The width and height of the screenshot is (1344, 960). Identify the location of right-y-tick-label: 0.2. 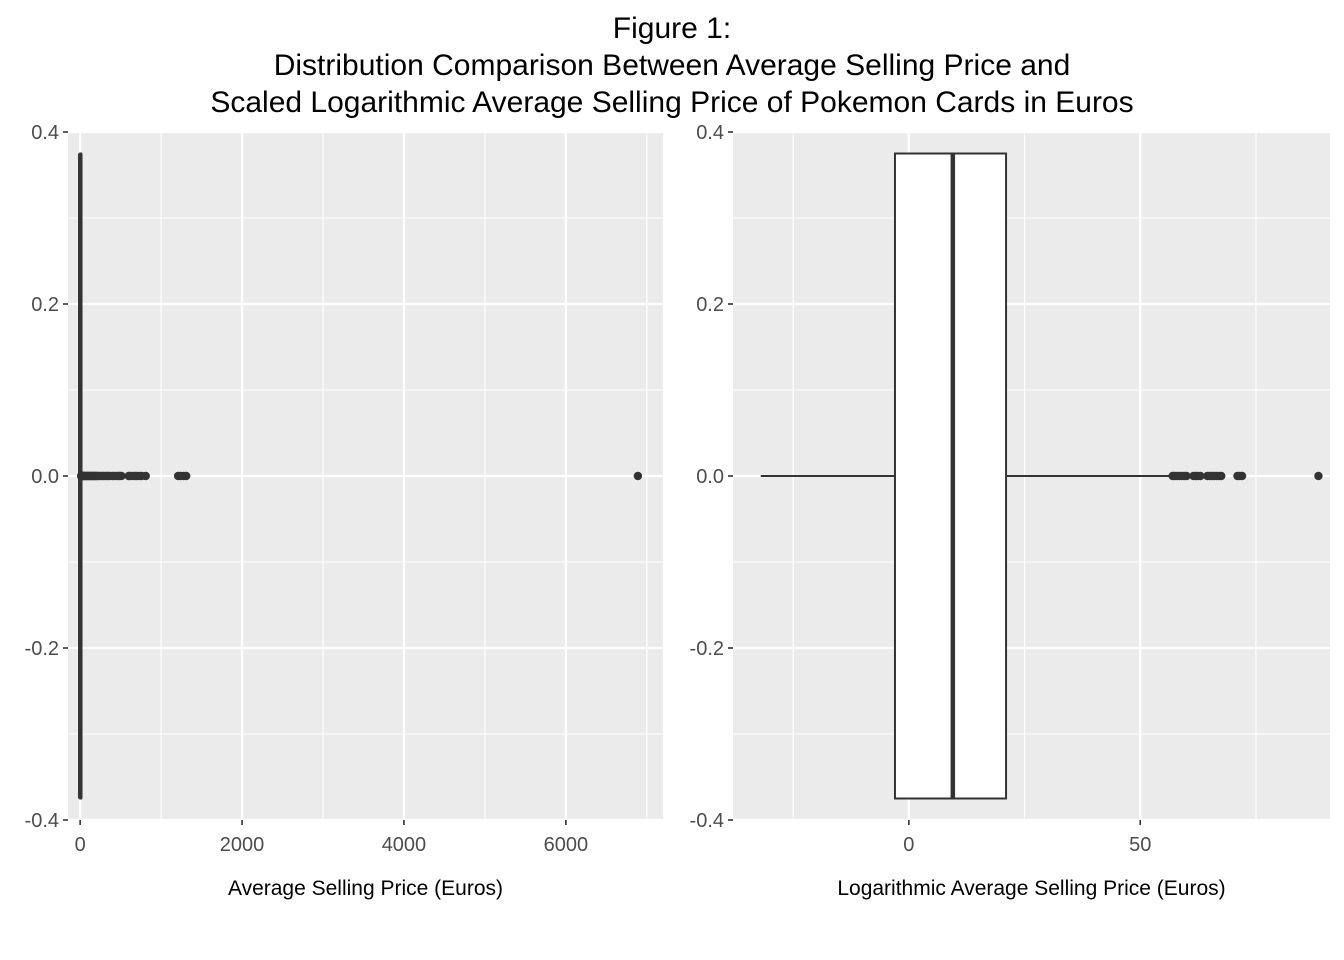
(710, 305).